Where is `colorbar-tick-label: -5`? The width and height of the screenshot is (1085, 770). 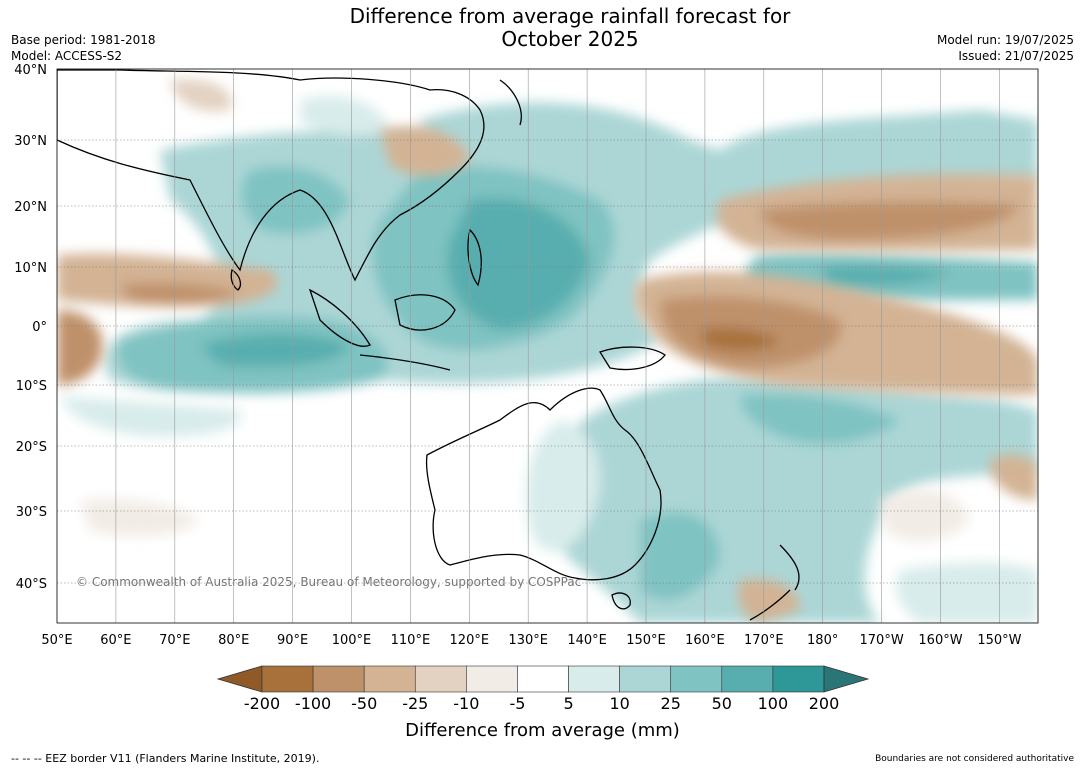
colorbar-tick-label: -5 is located at coordinates (517, 703).